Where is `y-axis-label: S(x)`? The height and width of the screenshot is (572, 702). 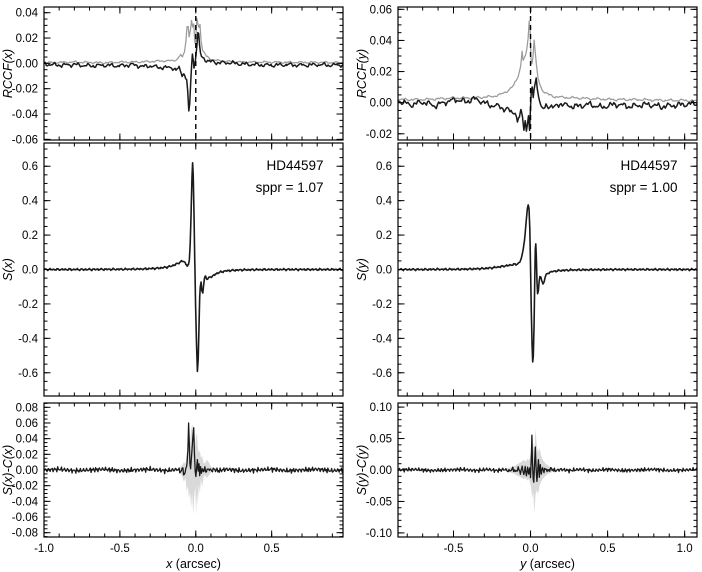
y-axis-label: S(x) is located at coordinates (8, 269).